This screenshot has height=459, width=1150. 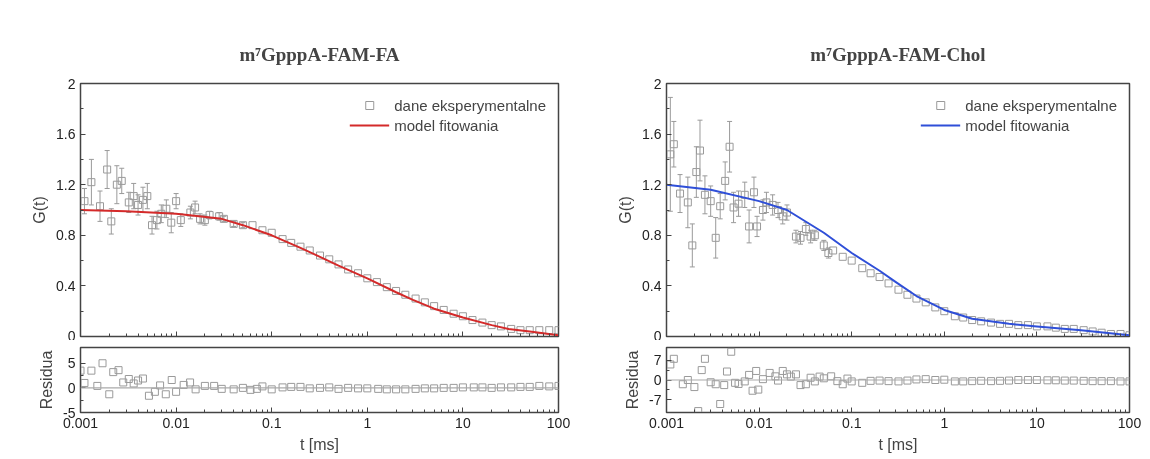 I want to click on y-tick-label: 7, so click(x=657, y=360).